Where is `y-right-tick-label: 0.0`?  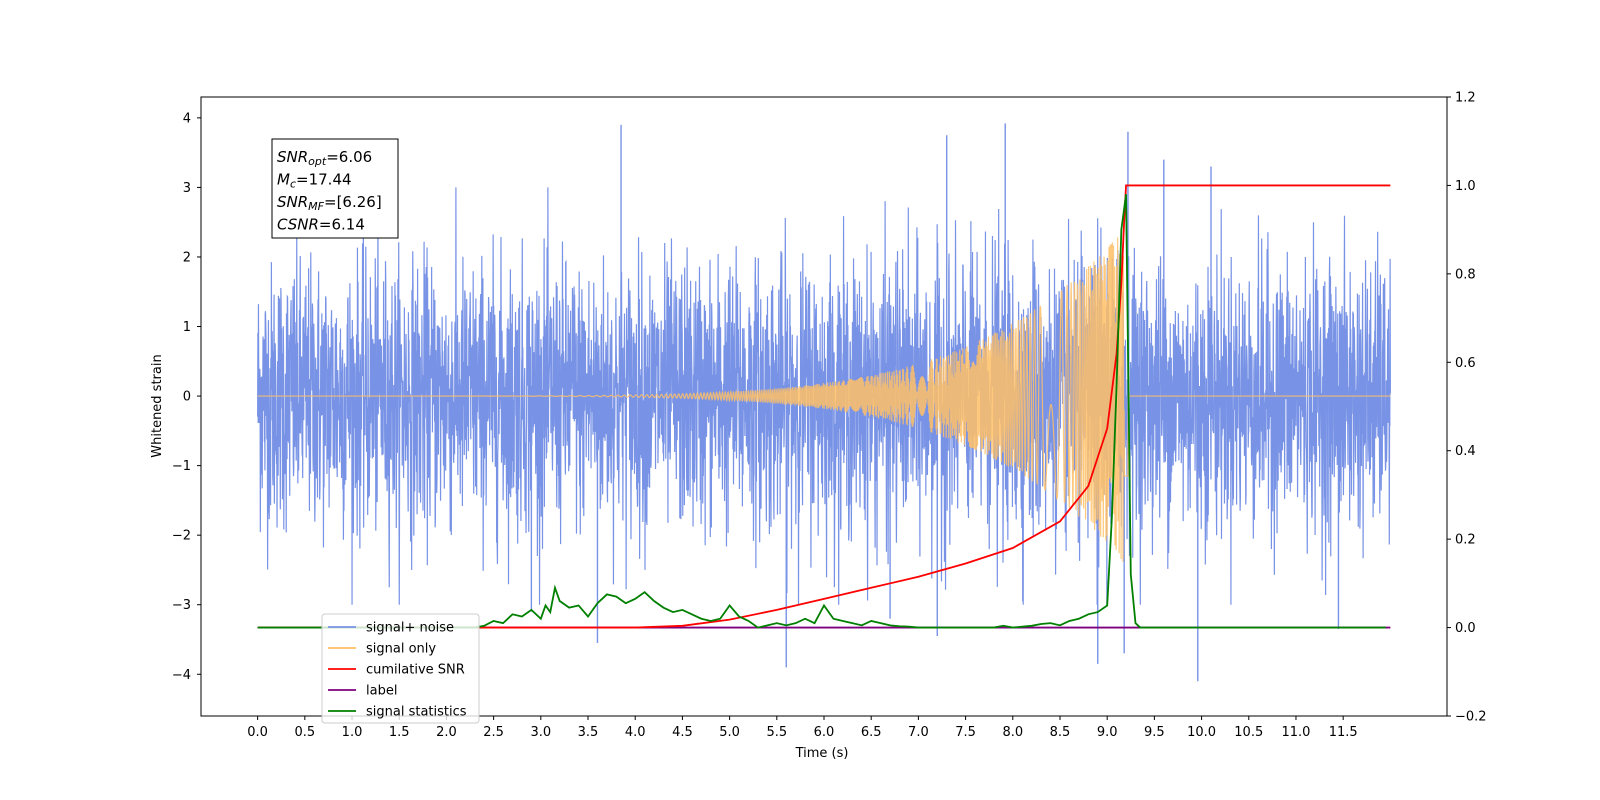 y-right-tick-label: 0.0 is located at coordinates (1465, 628).